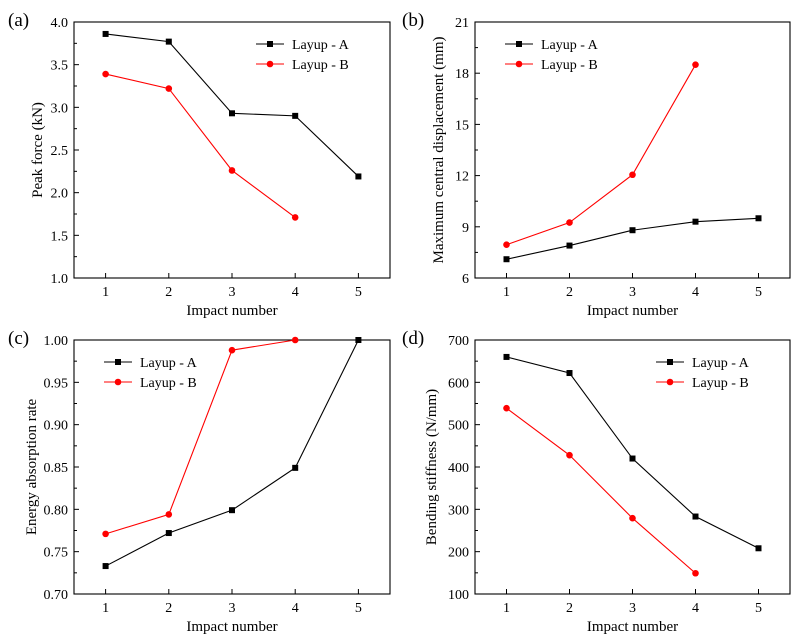 The height and width of the screenshot is (641, 799). I want to click on y-tick-label: 0.70, so click(56, 595).